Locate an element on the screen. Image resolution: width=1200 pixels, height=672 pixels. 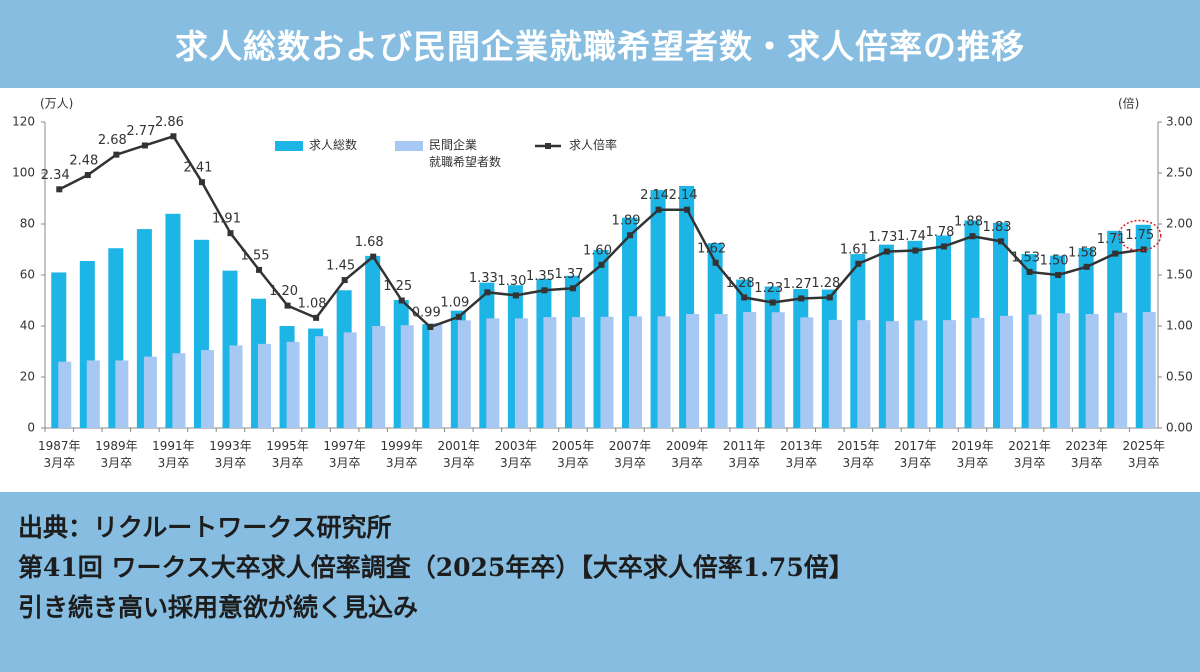
x-tick-label: 2017年 3月卒 is located at coordinates (915, 454).